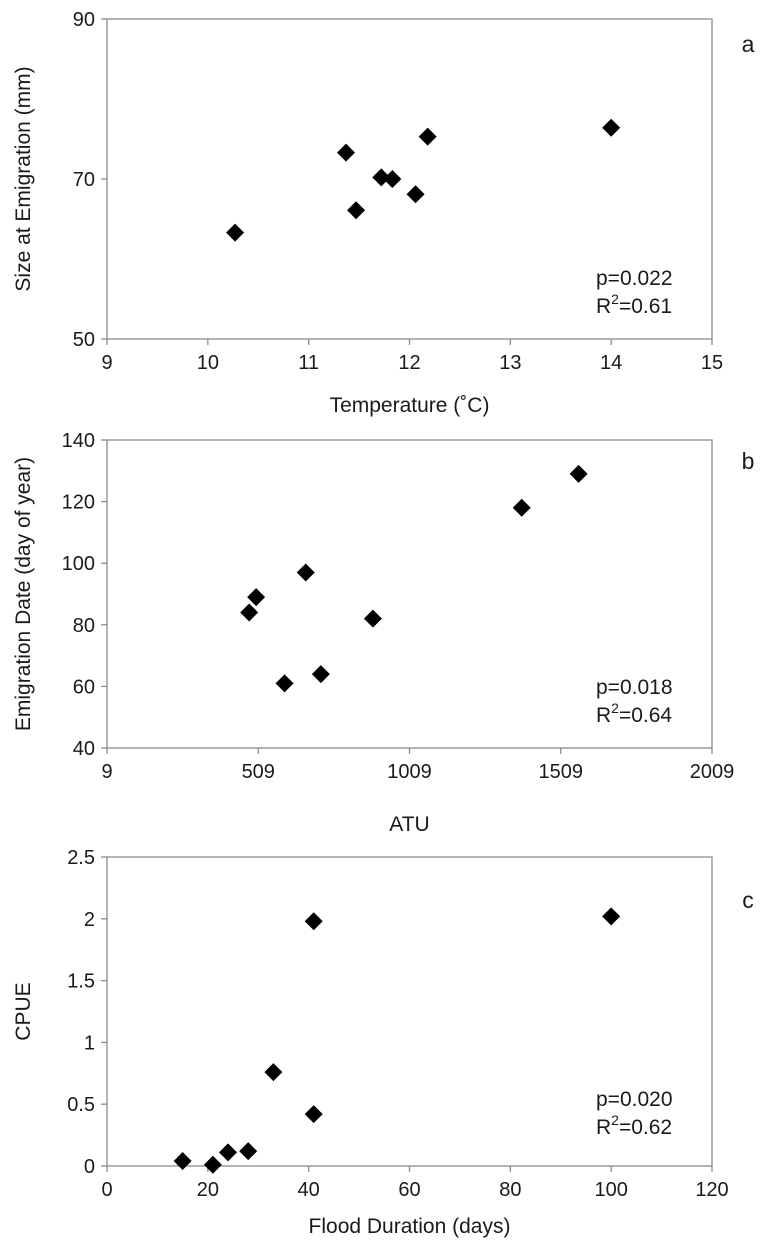 The image size is (775, 1248). What do you see at coordinates (84, 687) in the screenshot?
I see `y-tick-label: 60` at bounding box center [84, 687].